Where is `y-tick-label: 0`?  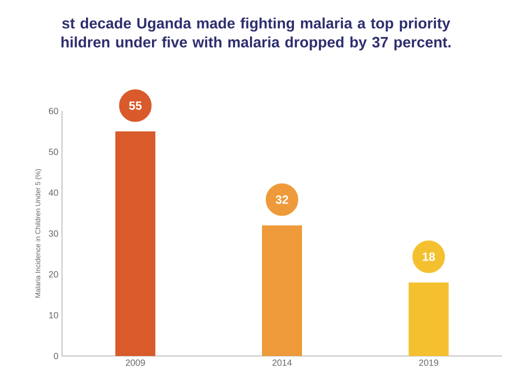
y-tick-label: 0 is located at coordinates (56, 356).